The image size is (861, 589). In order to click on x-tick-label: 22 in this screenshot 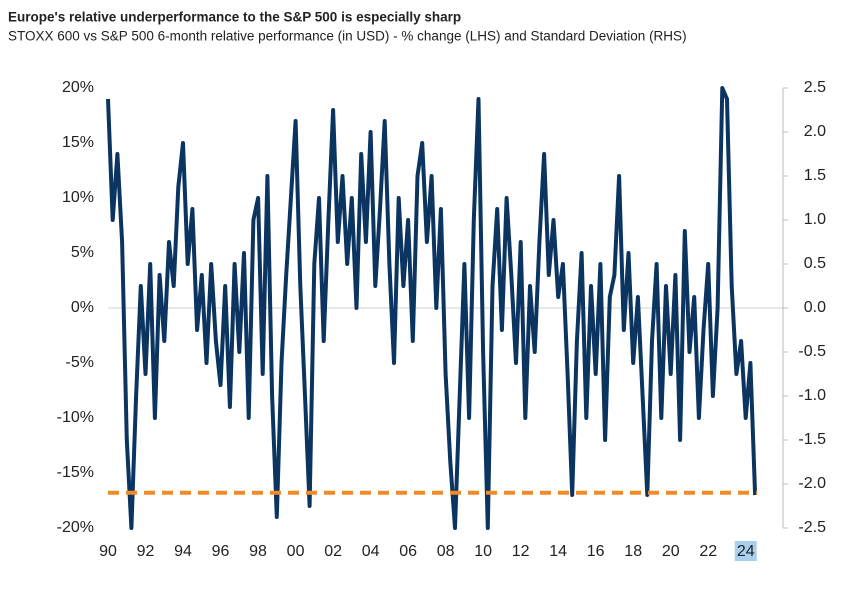, I will do `click(708, 551)`.